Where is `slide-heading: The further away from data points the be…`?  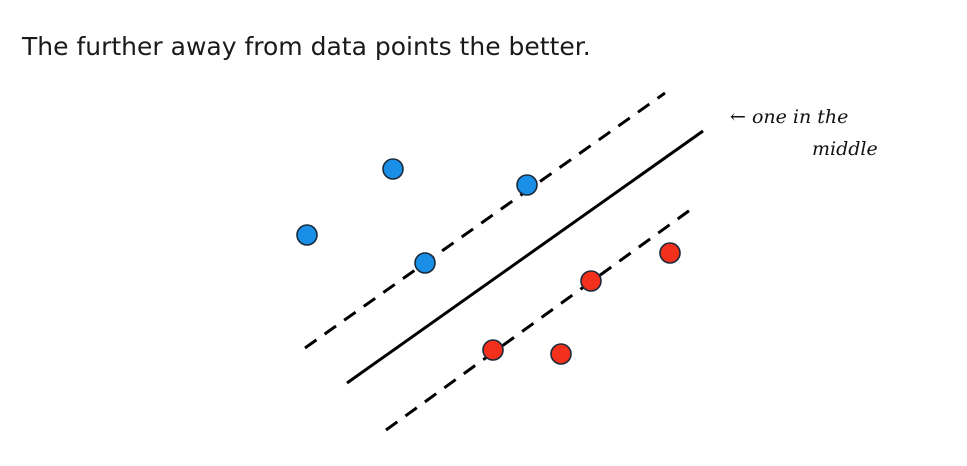
slide-heading: The further away from data points the be… is located at coordinates (306, 46).